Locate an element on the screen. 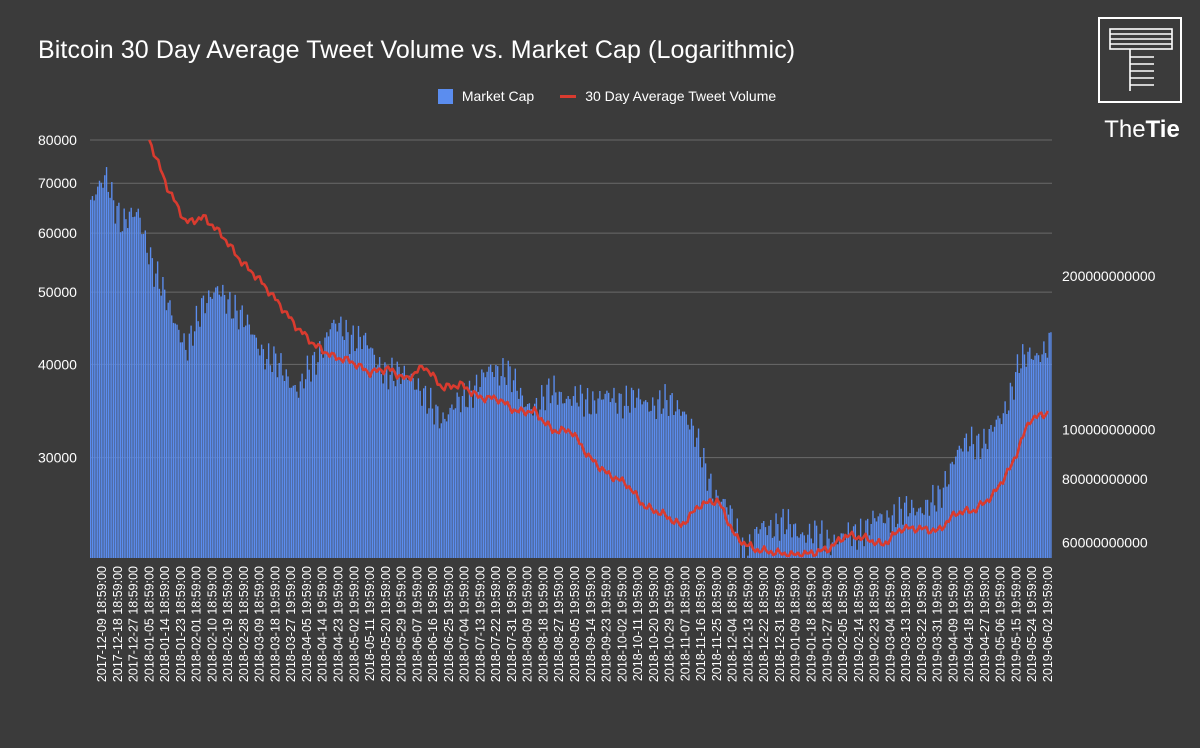 This screenshot has height=748, width=1200. x-tick-label: 2018-03-18 19:59:00 is located at coordinates (275, 624).